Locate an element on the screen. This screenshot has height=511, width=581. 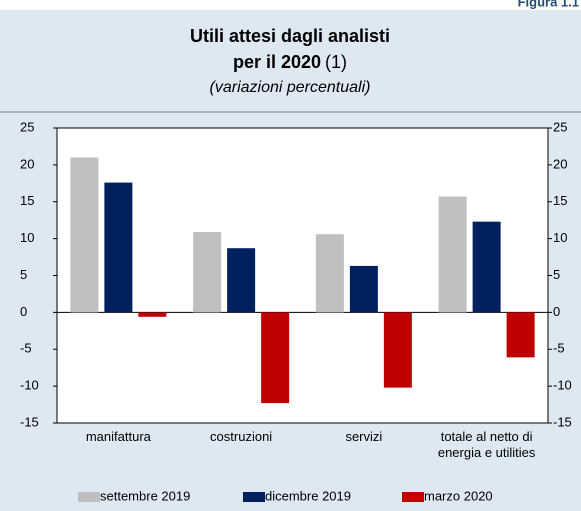
y2-tick-label: -15 is located at coordinates (562, 421).